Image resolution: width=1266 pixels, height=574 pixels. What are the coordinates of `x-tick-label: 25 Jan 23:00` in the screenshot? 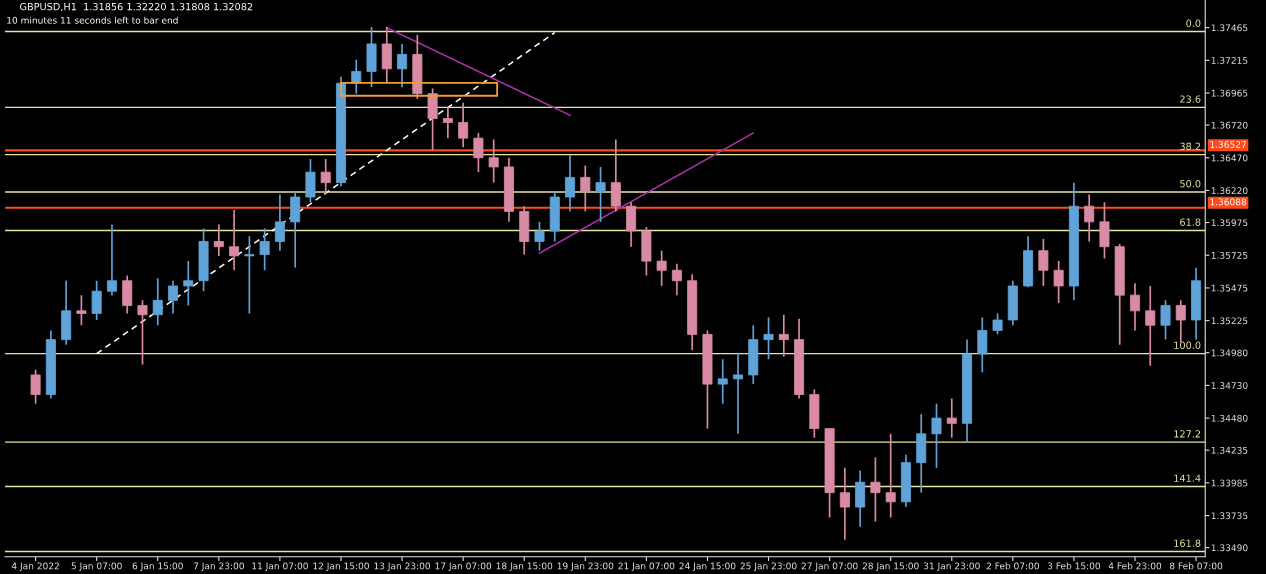 It's located at (768, 566).